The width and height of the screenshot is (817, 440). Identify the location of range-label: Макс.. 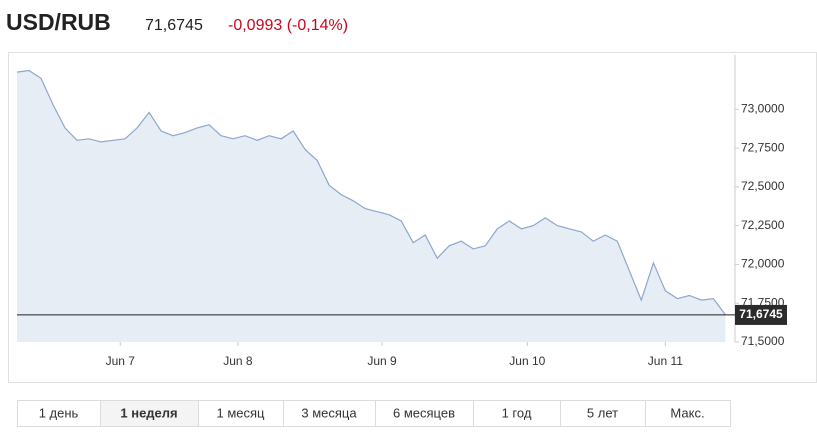
(687, 412).